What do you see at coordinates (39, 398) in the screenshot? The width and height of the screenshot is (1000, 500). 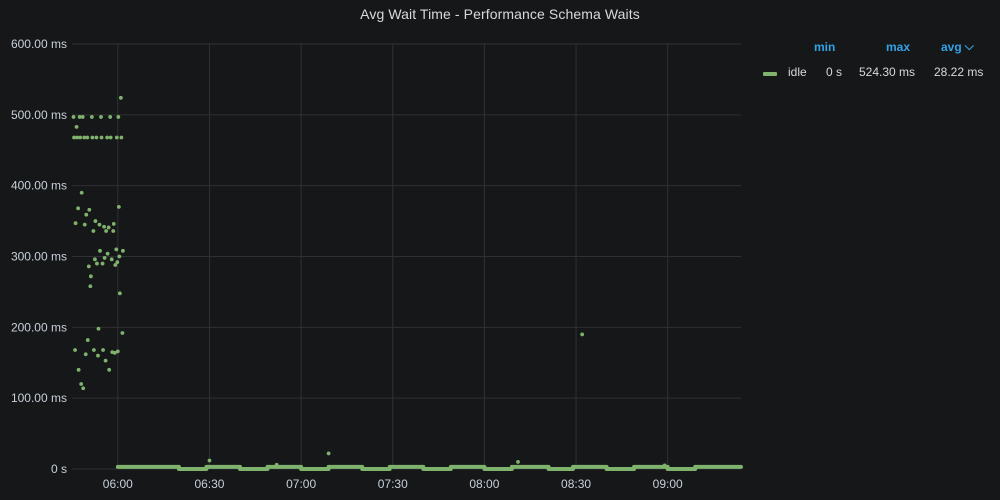 I see `y-tick-label: 100.00 ms` at bounding box center [39, 398].